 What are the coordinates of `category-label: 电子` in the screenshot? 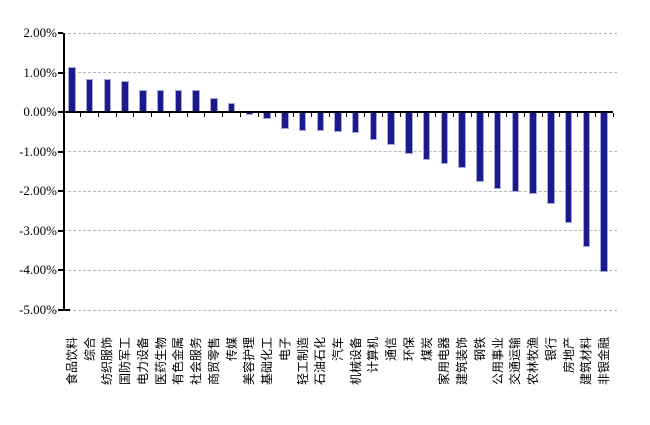 It's located at (284, 349).